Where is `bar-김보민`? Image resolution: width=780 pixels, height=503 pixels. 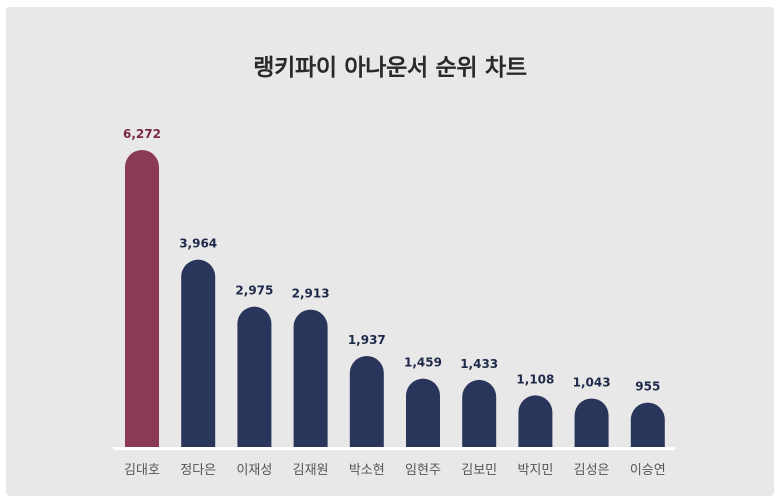 bar-김보민 is located at coordinates (479, 413).